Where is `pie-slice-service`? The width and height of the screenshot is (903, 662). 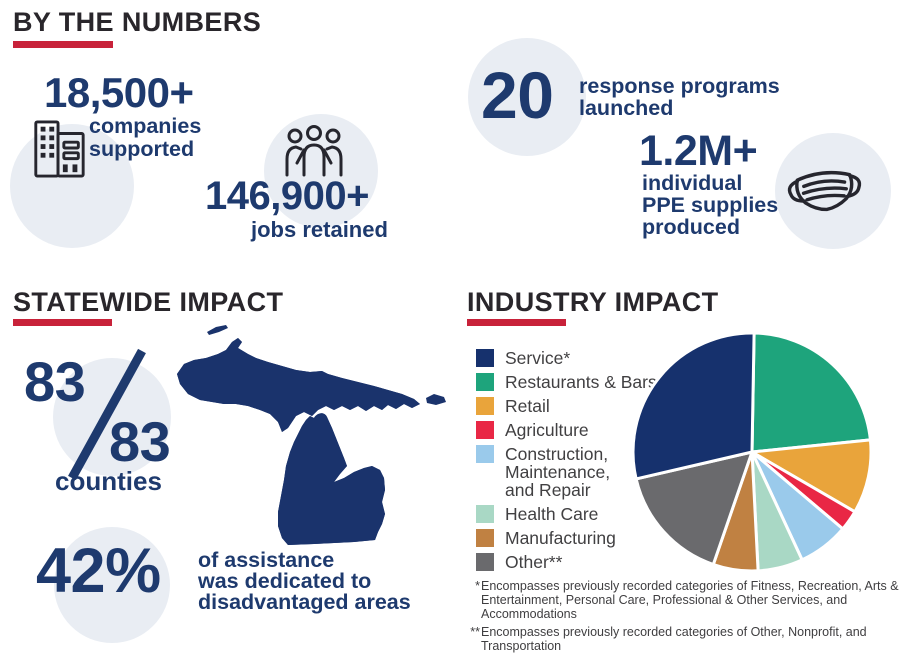 pie-slice-service is located at coordinates (693, 406).